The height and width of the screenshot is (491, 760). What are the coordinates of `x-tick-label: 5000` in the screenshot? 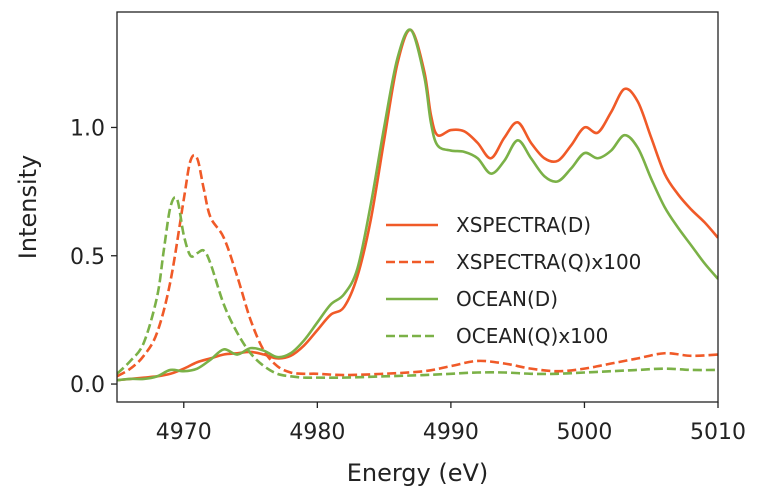 It's located at (584, 432).